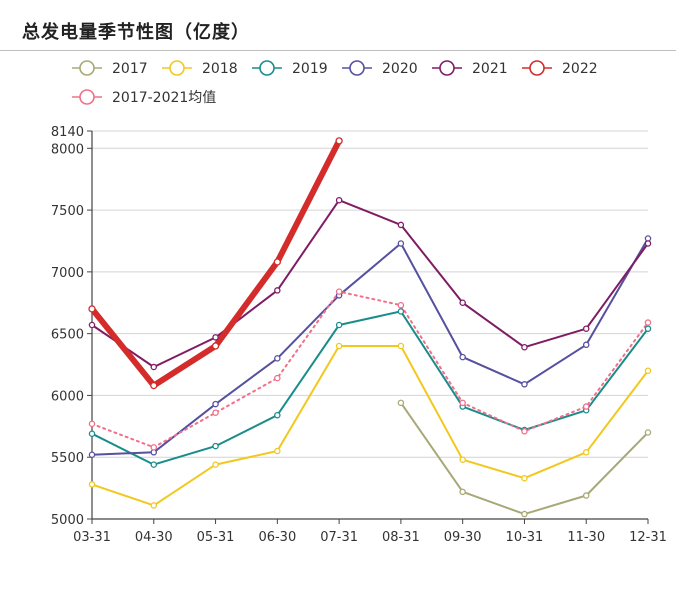 Image resolution: width=690 pixels, height=598 pixels. What do you see at coordinates (67, 132) in the screenshot?
I see `y-tick-label: 8140` at bounding box center [67, 132].